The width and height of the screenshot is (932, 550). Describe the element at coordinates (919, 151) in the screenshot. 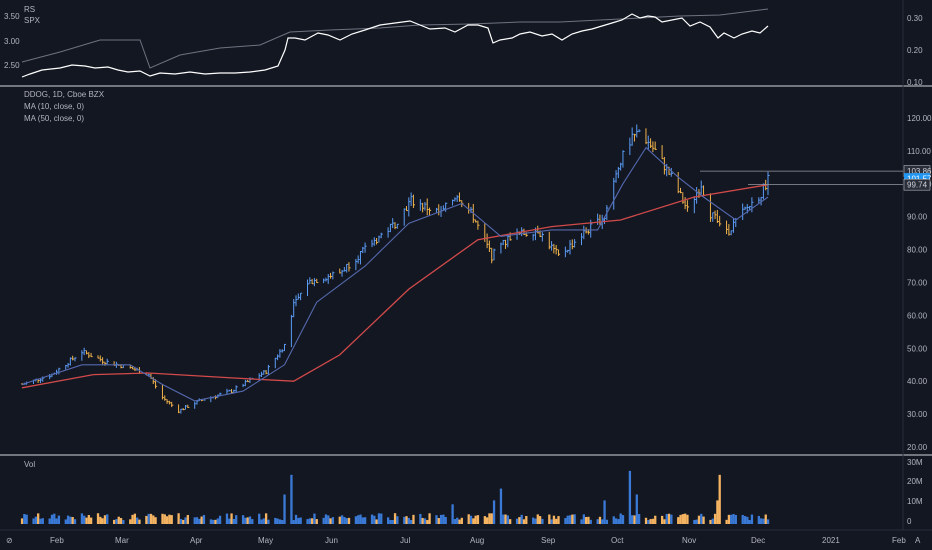

I see `price-tick: 110.00` at that location.